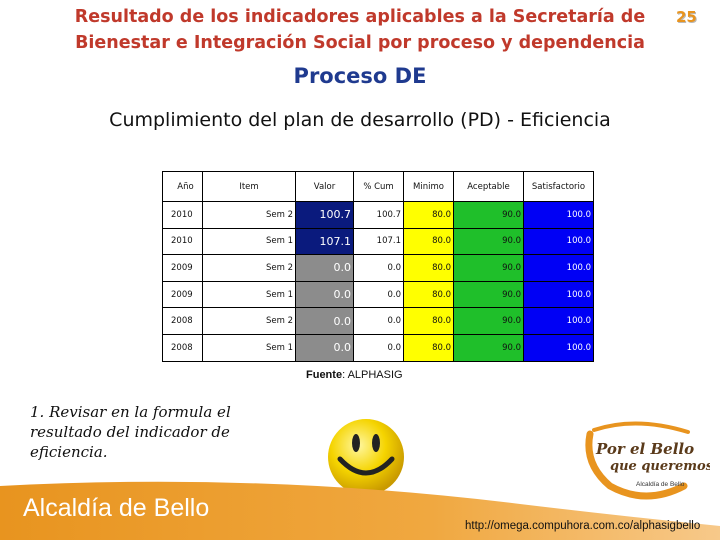 This screenshot has height=540, width=720. Describe the element at coordinates (660, 466) in the screenshot. I see `logo-line-2: que queremos` at that location.